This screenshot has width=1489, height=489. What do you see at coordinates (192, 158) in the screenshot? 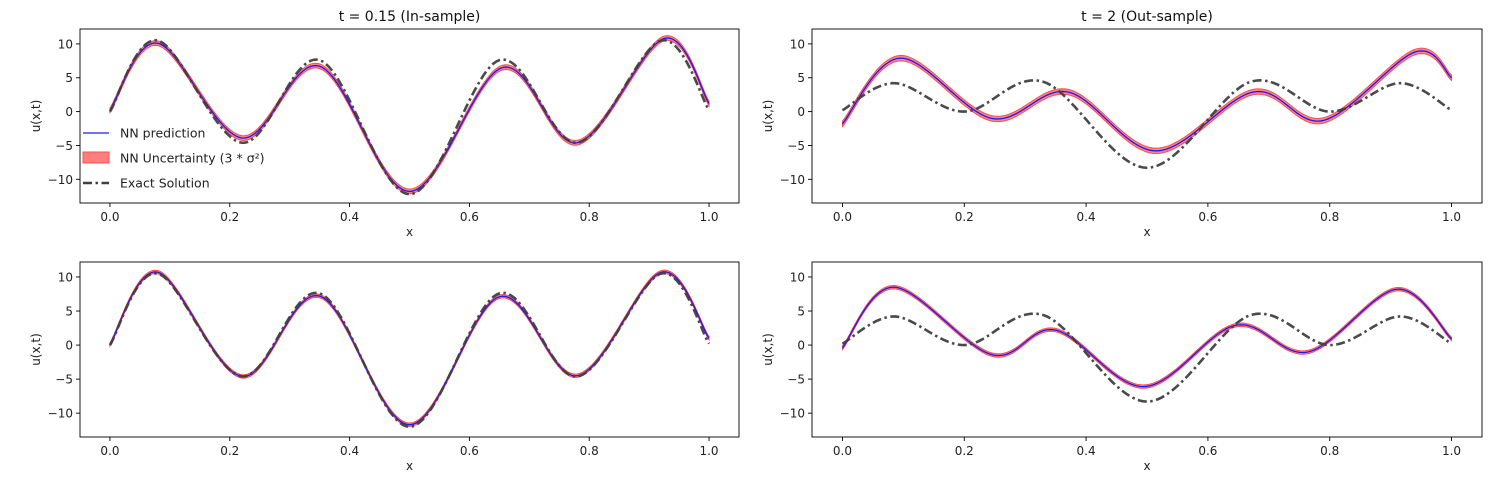
I see `legend-entry-label: NN Uncertainty (3 * σ²)` at bounding box center [192, 158].